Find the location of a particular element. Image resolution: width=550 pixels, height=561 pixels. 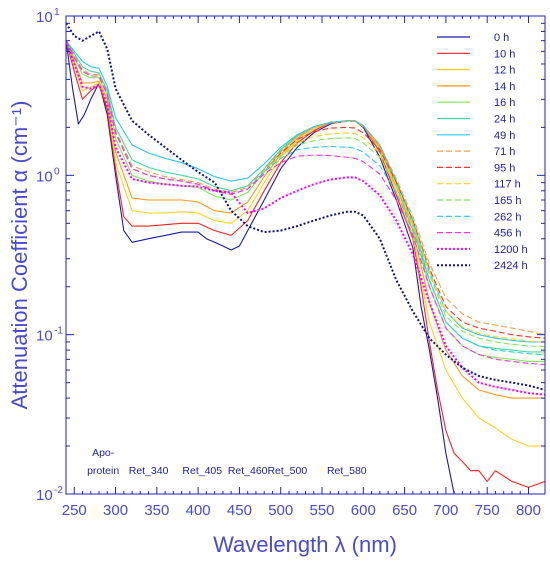

legend-label: 10 h is located at coordinates (504, 54).